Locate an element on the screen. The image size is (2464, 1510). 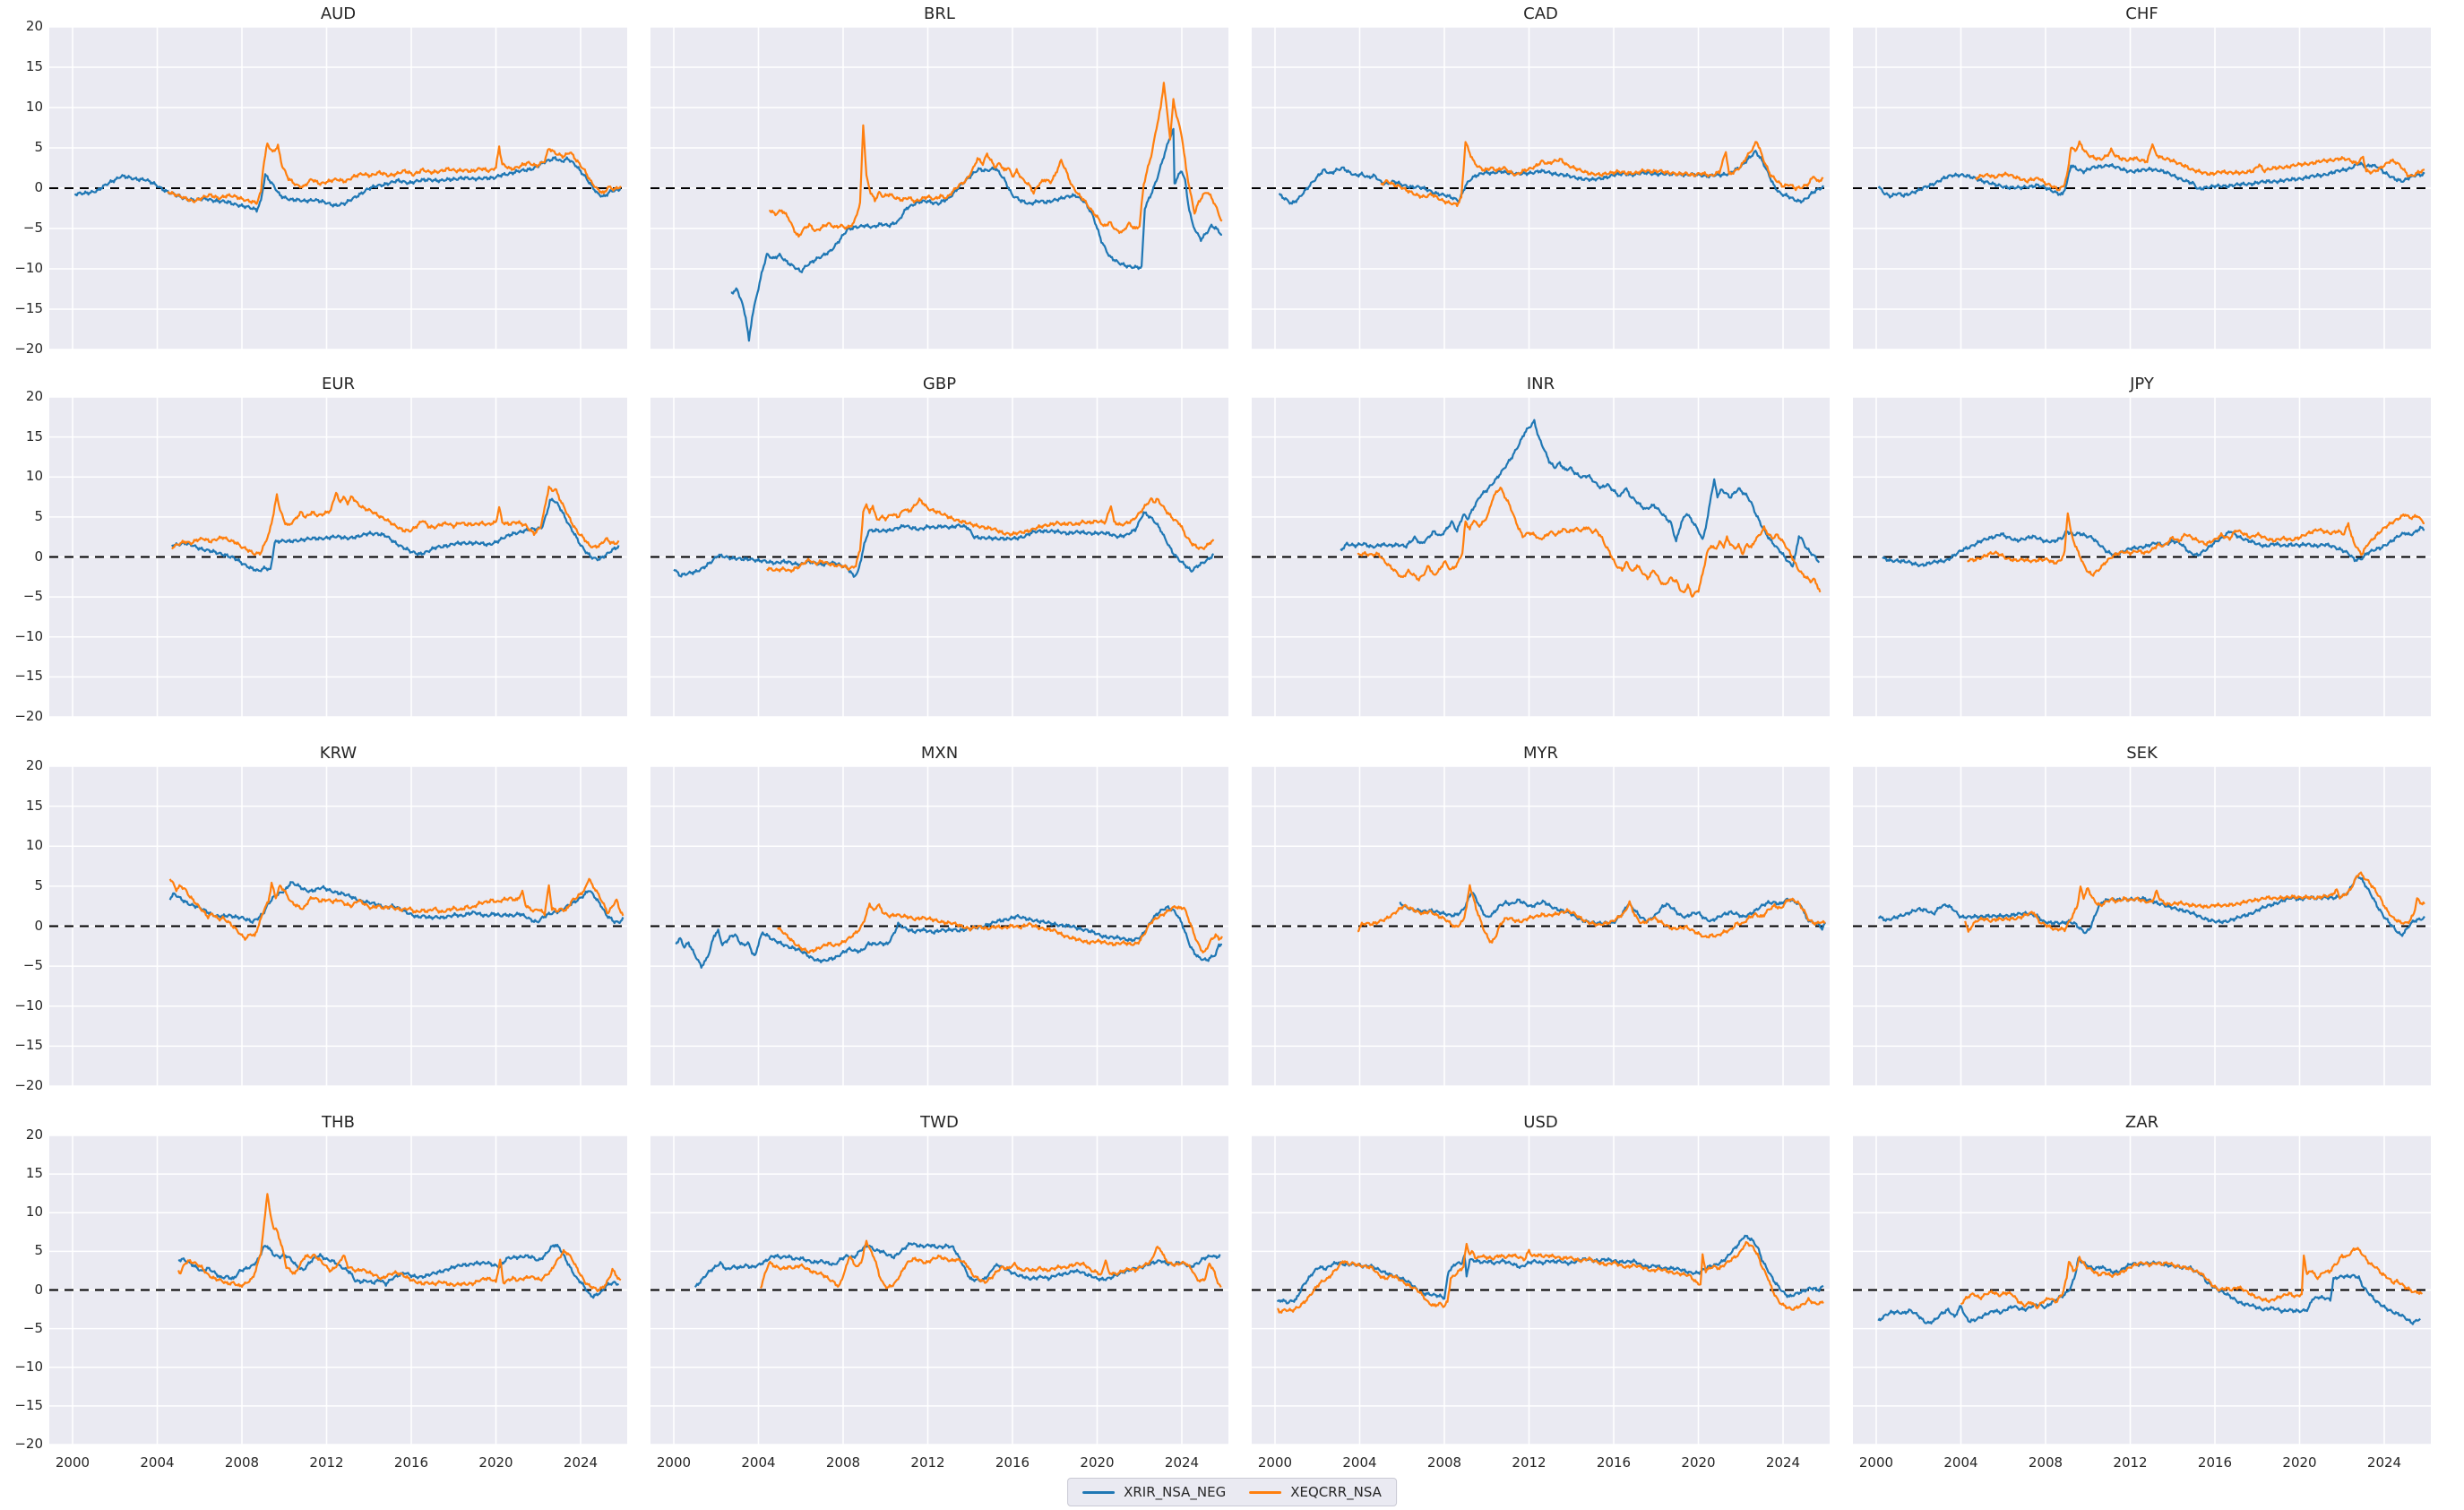
chart-title: SEK is located at coordinates (2142, 753).